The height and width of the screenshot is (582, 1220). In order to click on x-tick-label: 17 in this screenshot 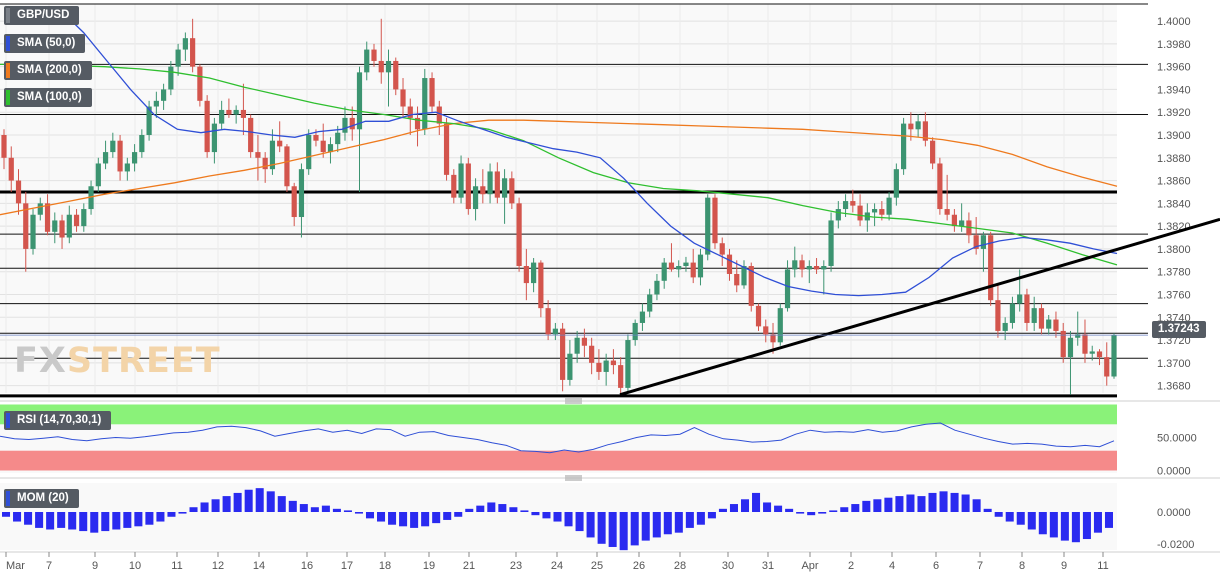, I will do `click(347, 566)`.